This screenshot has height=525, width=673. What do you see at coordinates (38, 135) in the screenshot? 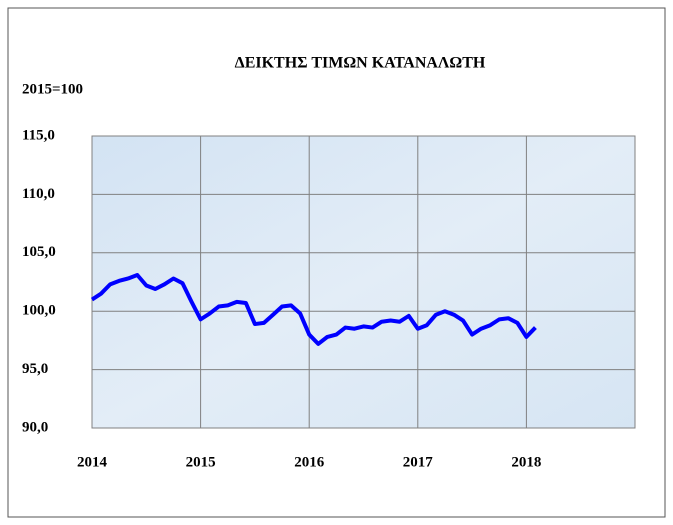
I see `y-tick-label: 115,0` at bounding box center [38, 135].